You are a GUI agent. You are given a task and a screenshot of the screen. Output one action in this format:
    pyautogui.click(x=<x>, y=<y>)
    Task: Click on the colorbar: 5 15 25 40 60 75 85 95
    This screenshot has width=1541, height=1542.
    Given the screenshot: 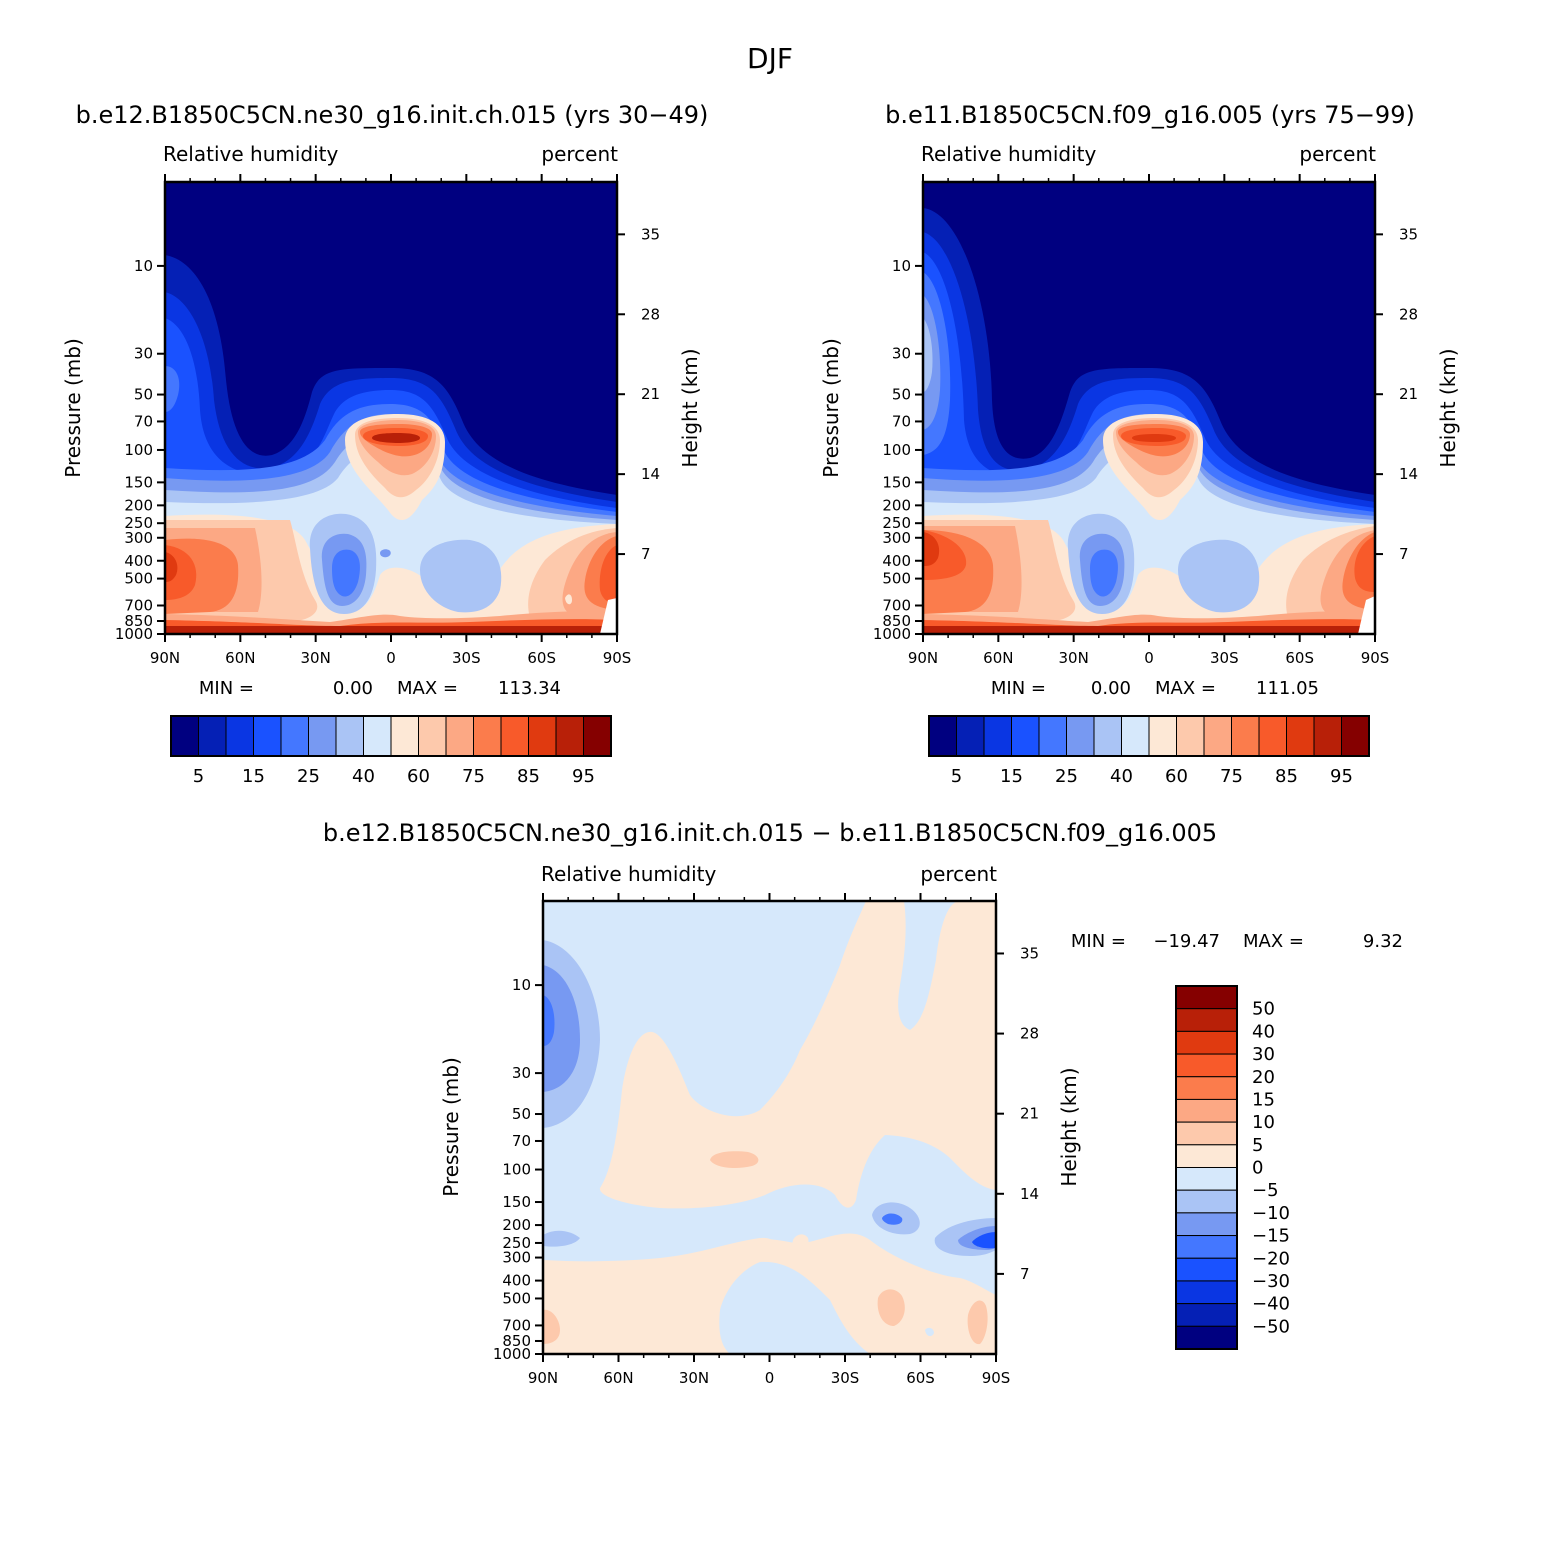 What is the action you would take?
    pyautogui.click(x=1149, y=751)
    